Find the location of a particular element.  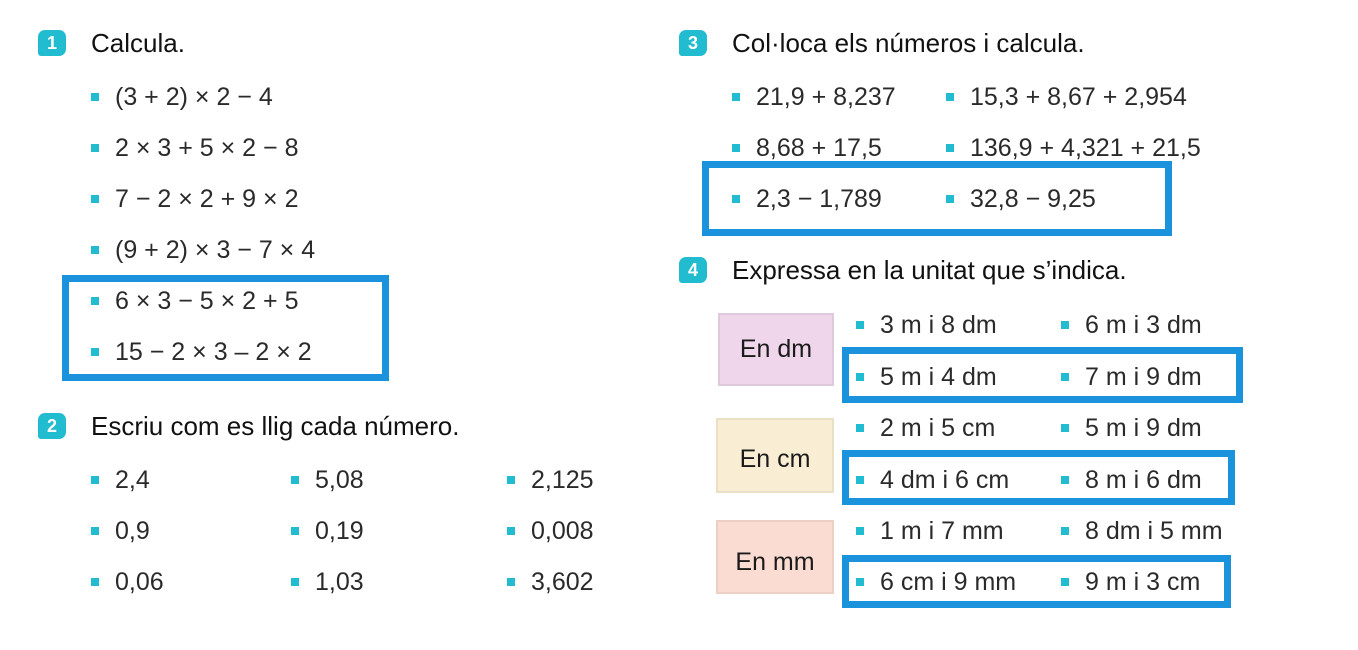

unit-label-mm: En mm is located at coordinates (775, 557).